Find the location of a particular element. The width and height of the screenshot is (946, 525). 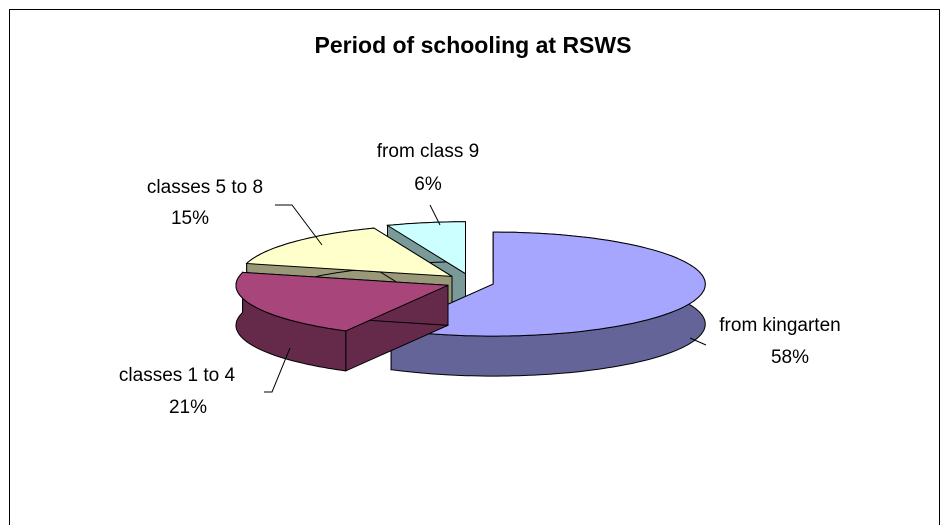

slice-value-label: 15% is located at coordinates (190, 218).